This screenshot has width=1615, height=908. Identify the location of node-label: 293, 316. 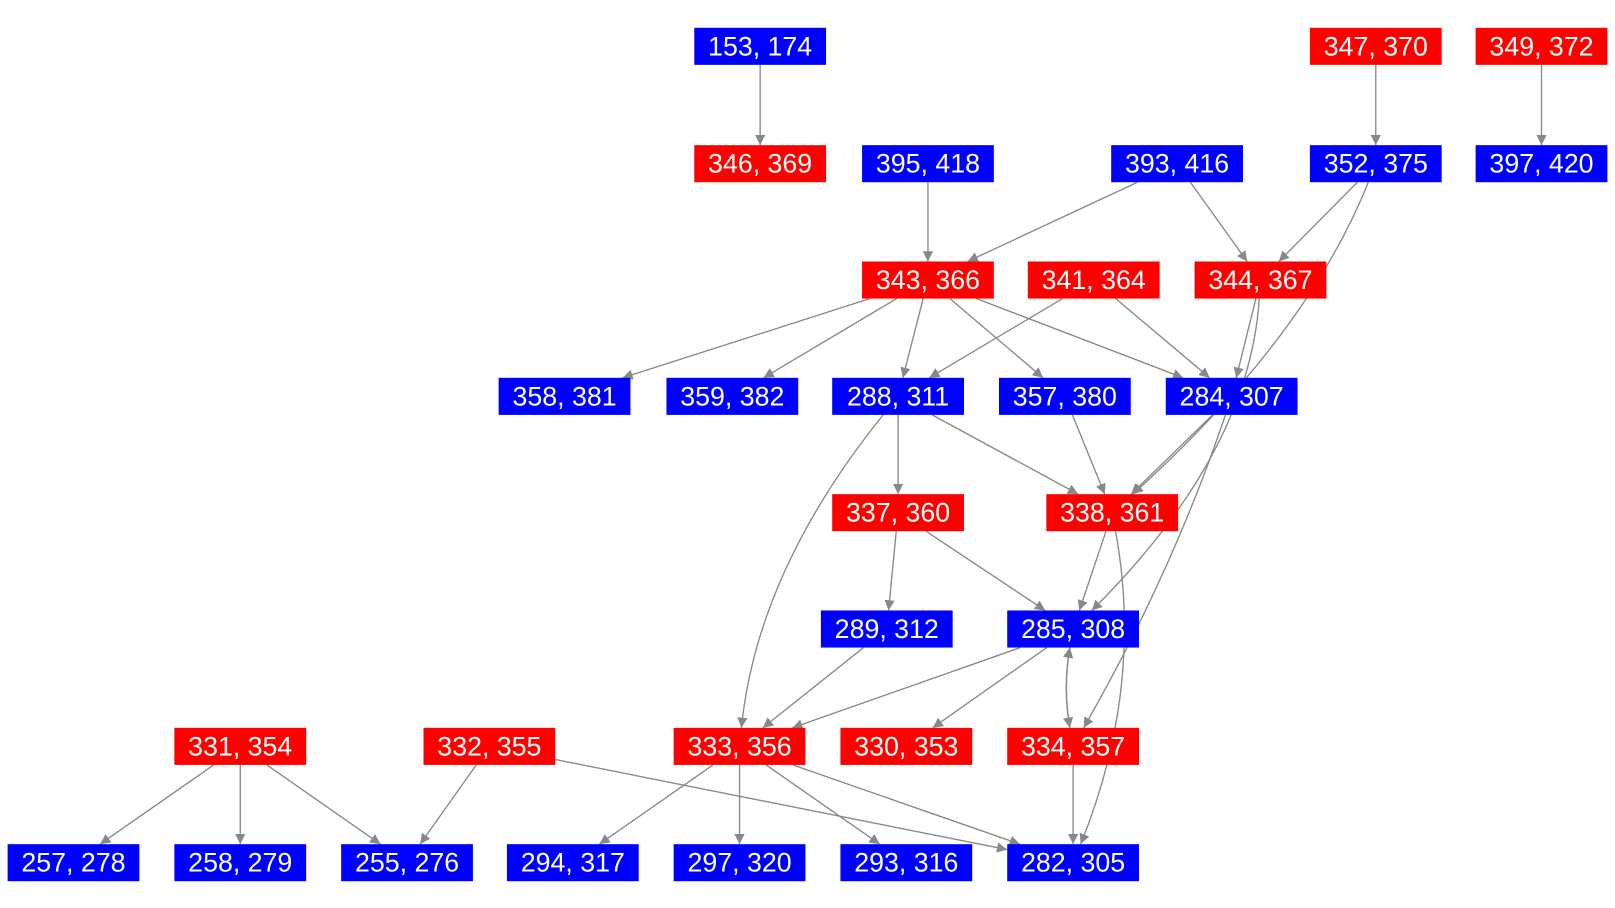
(906, 863).